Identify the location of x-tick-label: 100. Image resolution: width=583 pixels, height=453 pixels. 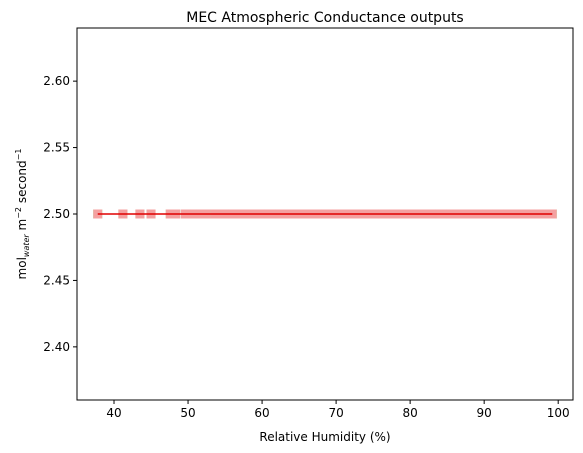
(558, 413).